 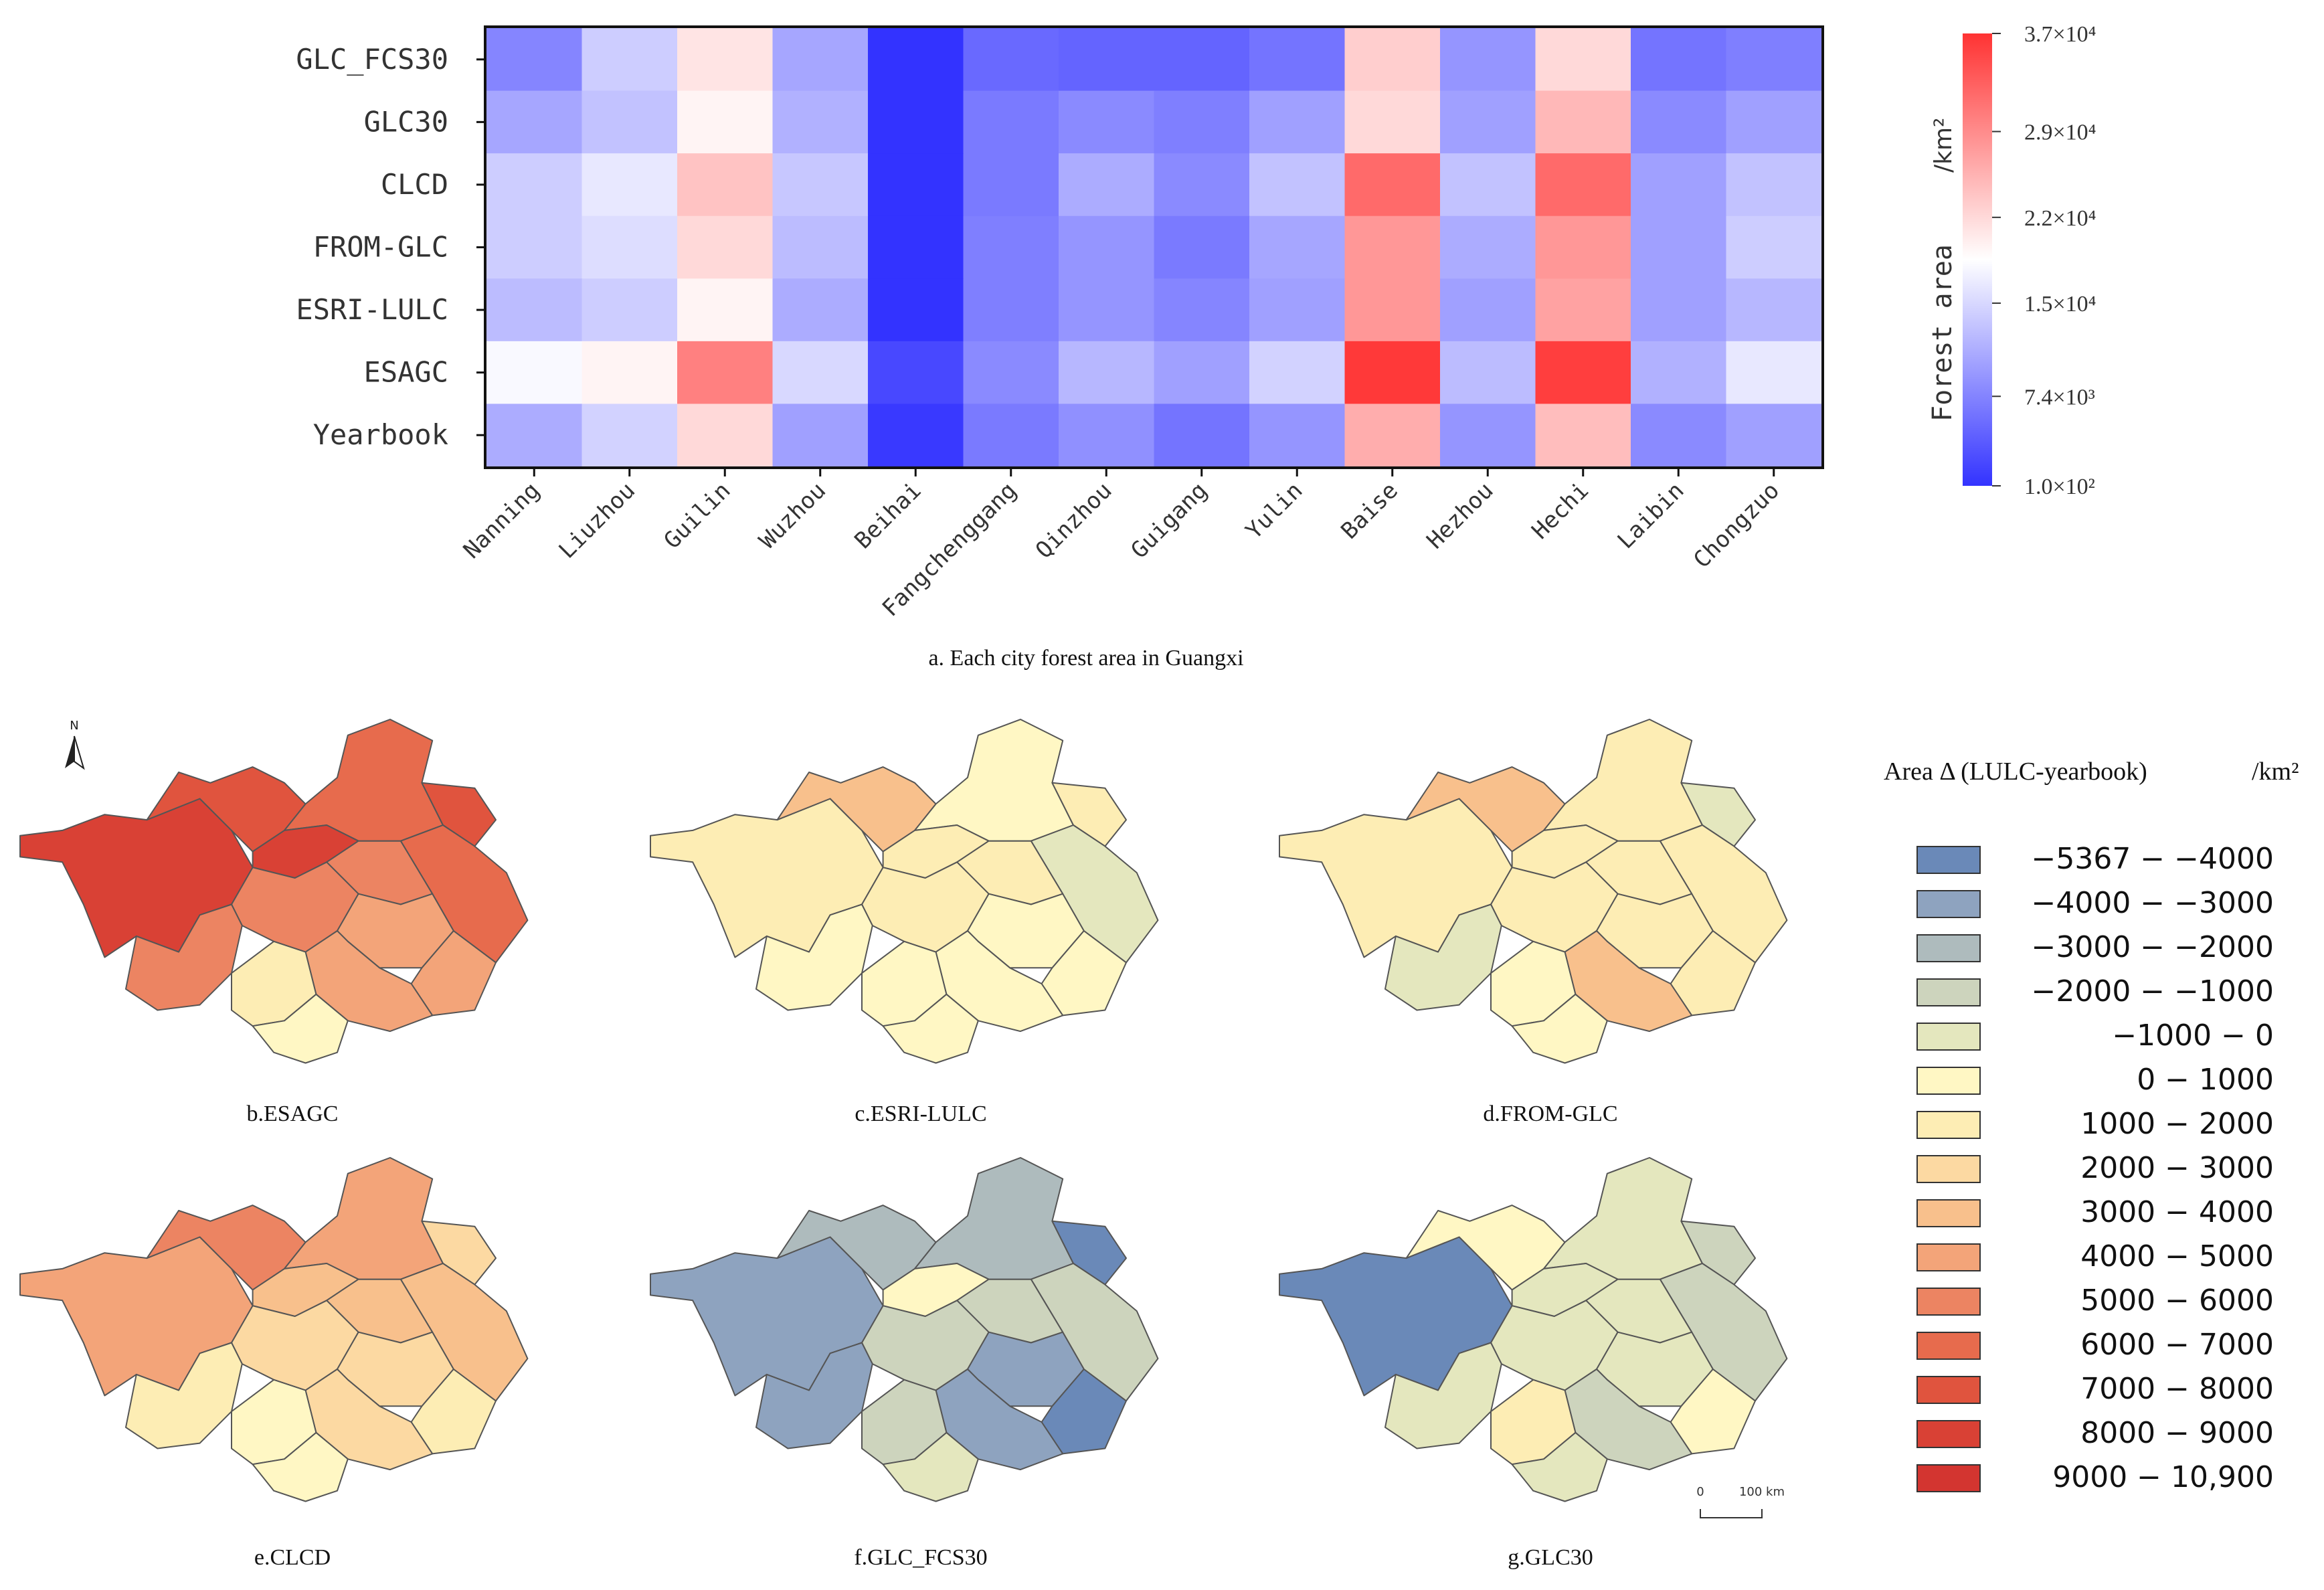 I want to click on column-label: Hechi, so click(x=1560, y=511).